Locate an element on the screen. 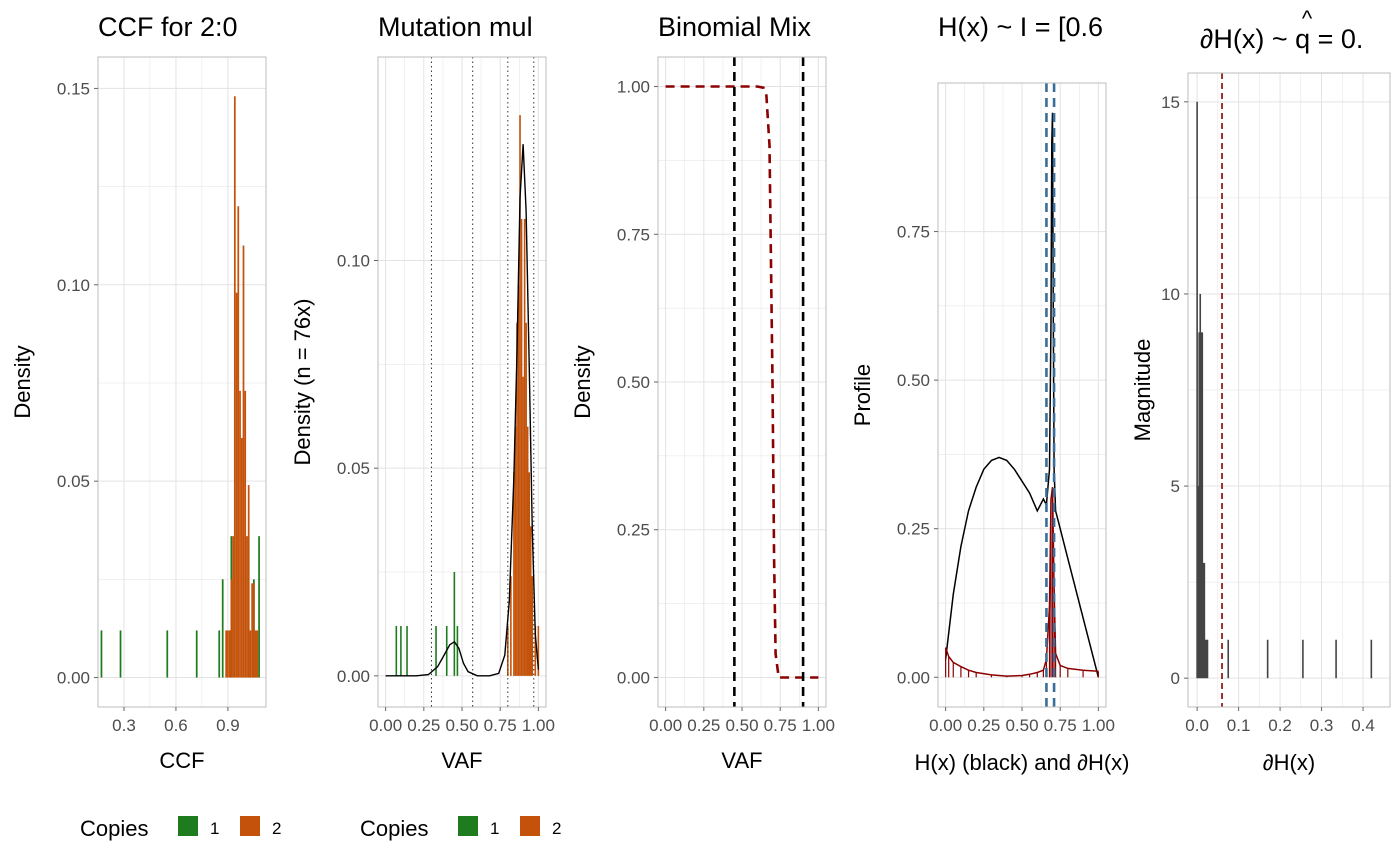 The width and height of the screenshot is (1400, 866). chart-title: H(x) ~ I = [0.6 is located at coordinates (1020, 27).